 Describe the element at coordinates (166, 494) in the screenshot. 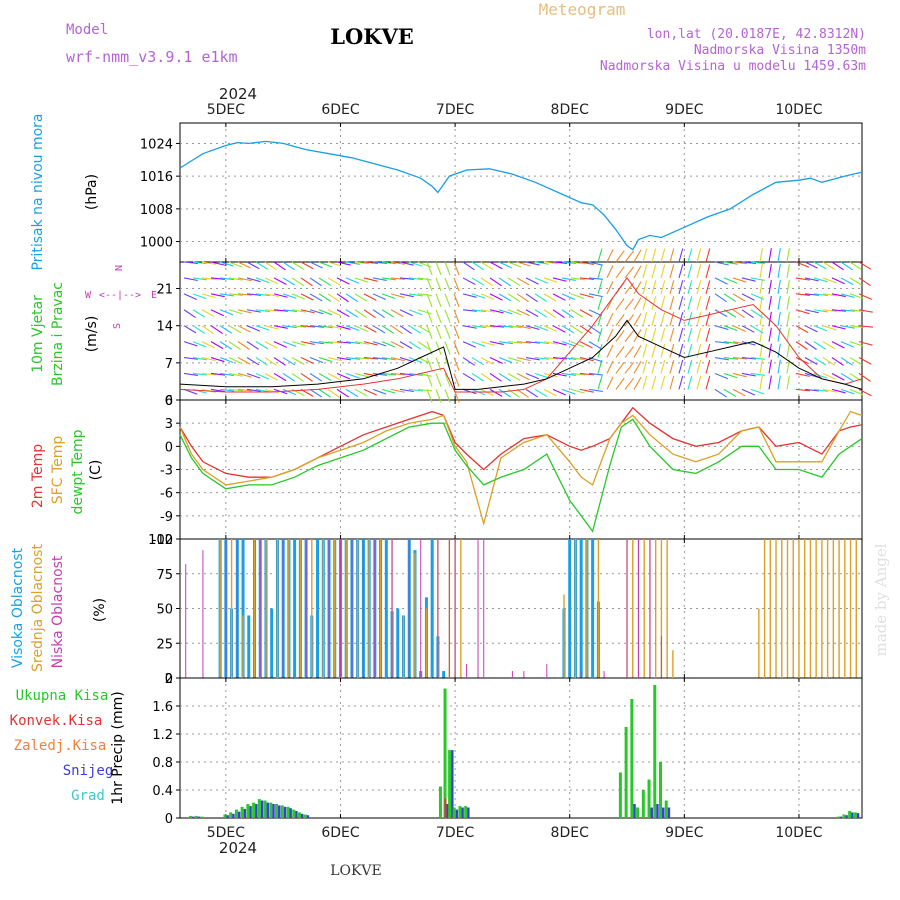

I see `ytick-label-temperature-2: -6` at that location.